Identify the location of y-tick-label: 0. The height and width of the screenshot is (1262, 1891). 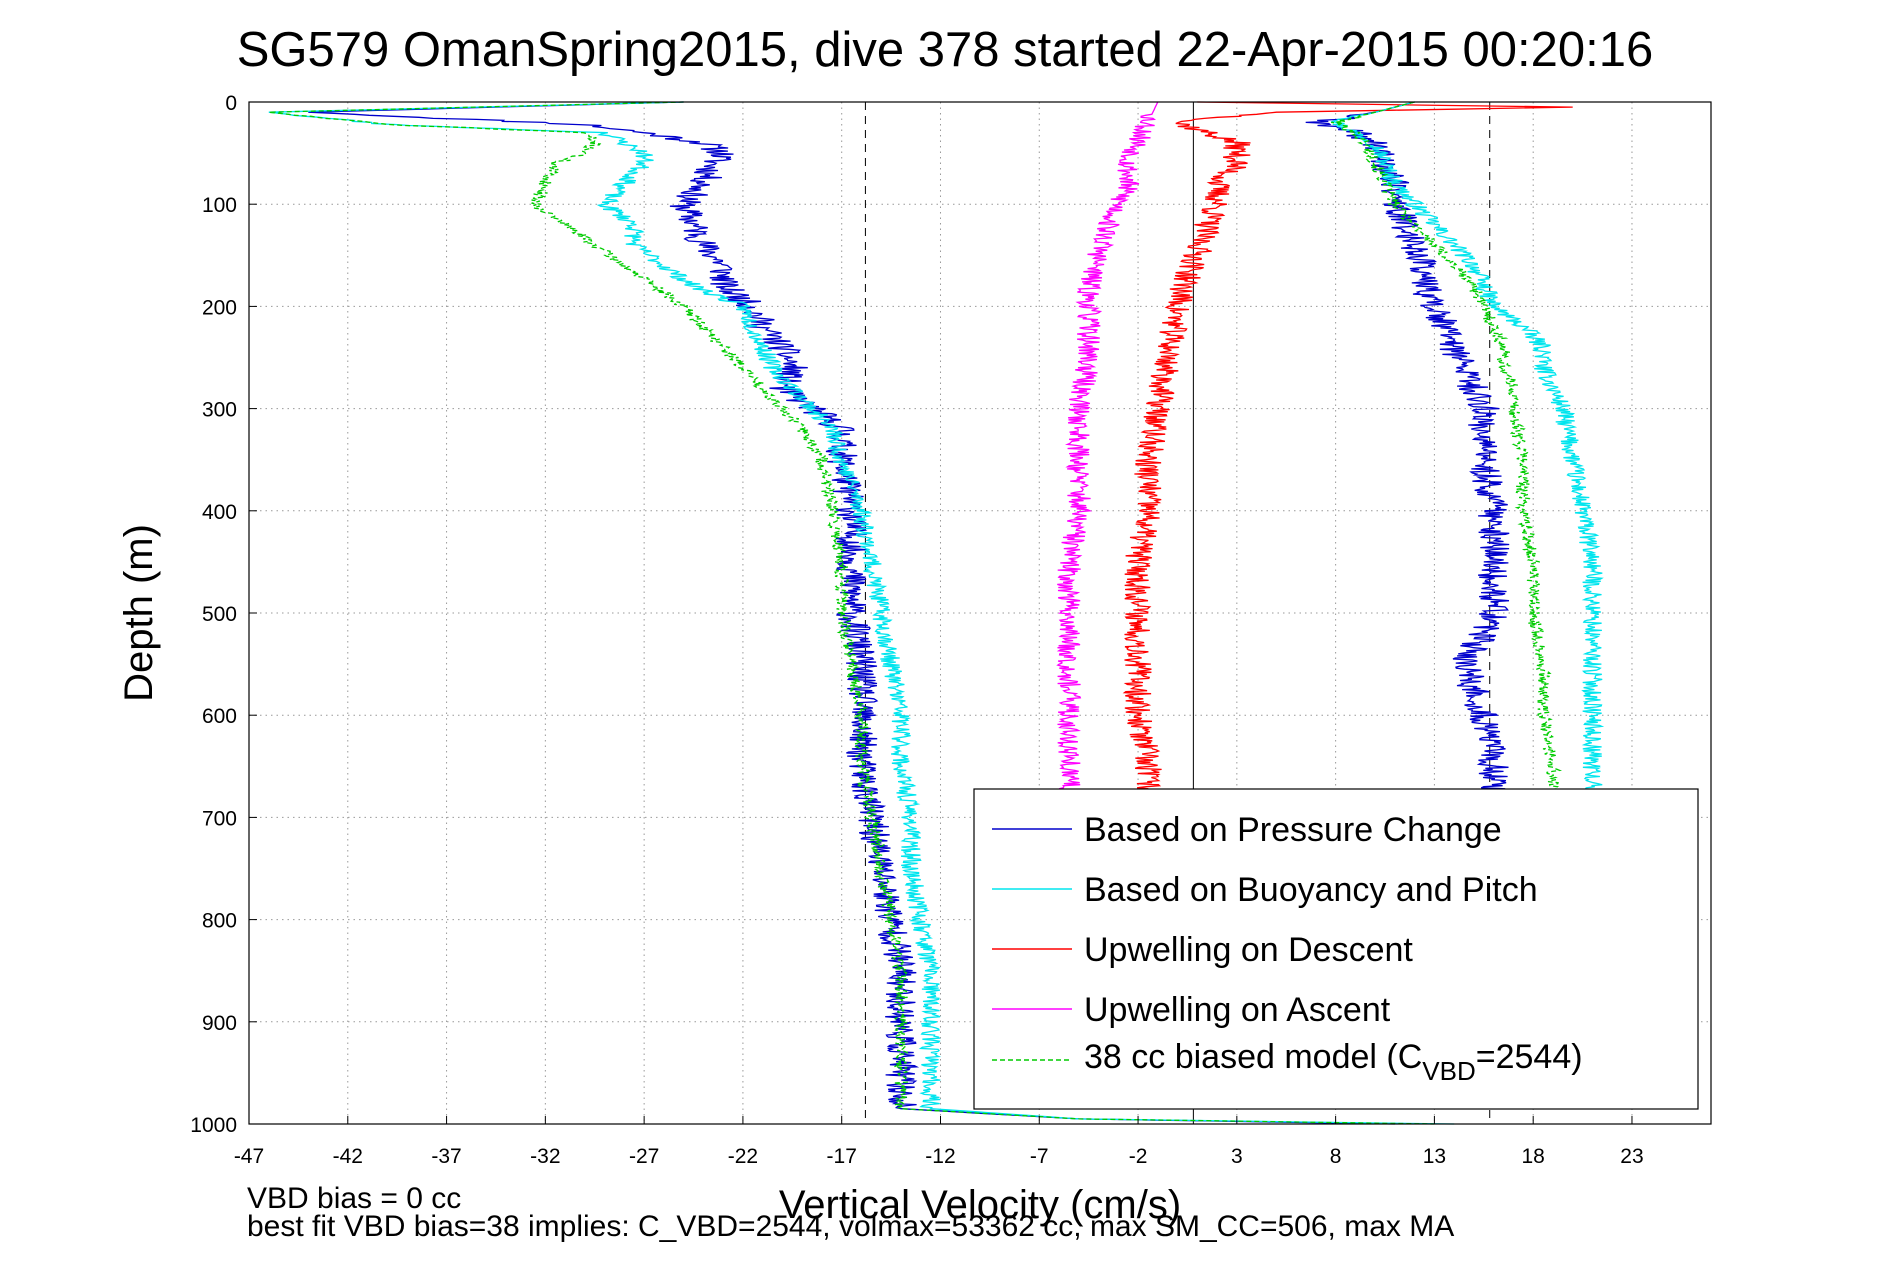
(231, 103).